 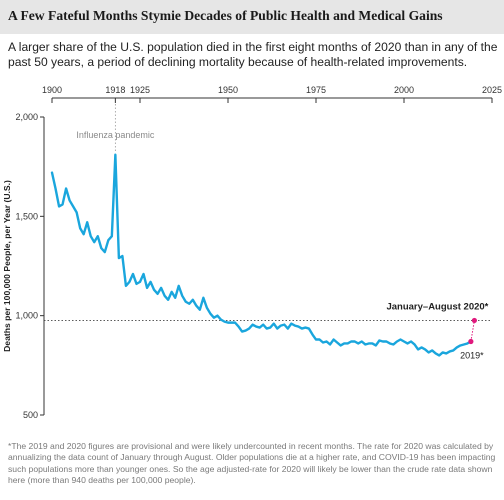 I want to click on label-2019: 2019*, so click(x=472, y=355).